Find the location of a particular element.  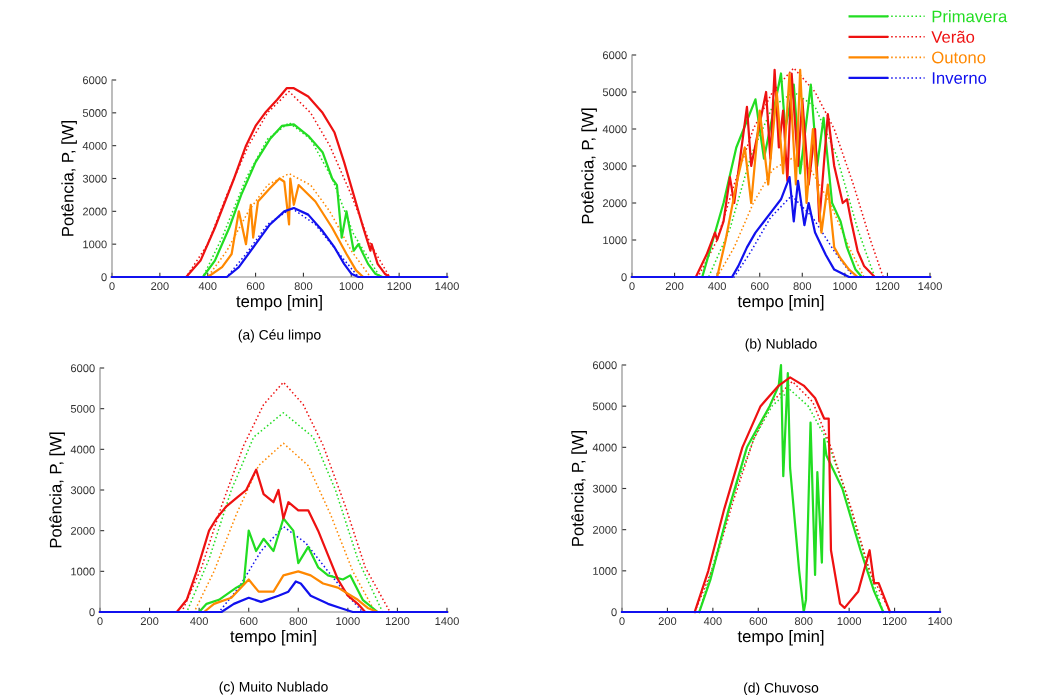

text: (c) Muito Nublado is located at coordinates (273, 688).